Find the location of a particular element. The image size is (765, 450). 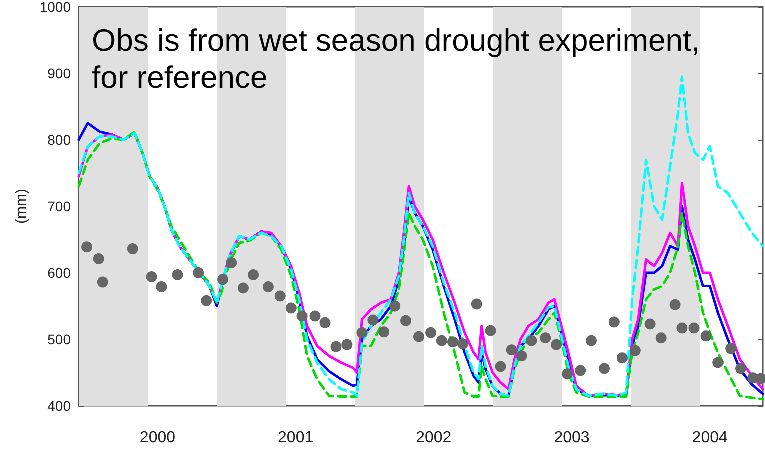

y-tick-label: 600 is located at coordinates (60, 273).